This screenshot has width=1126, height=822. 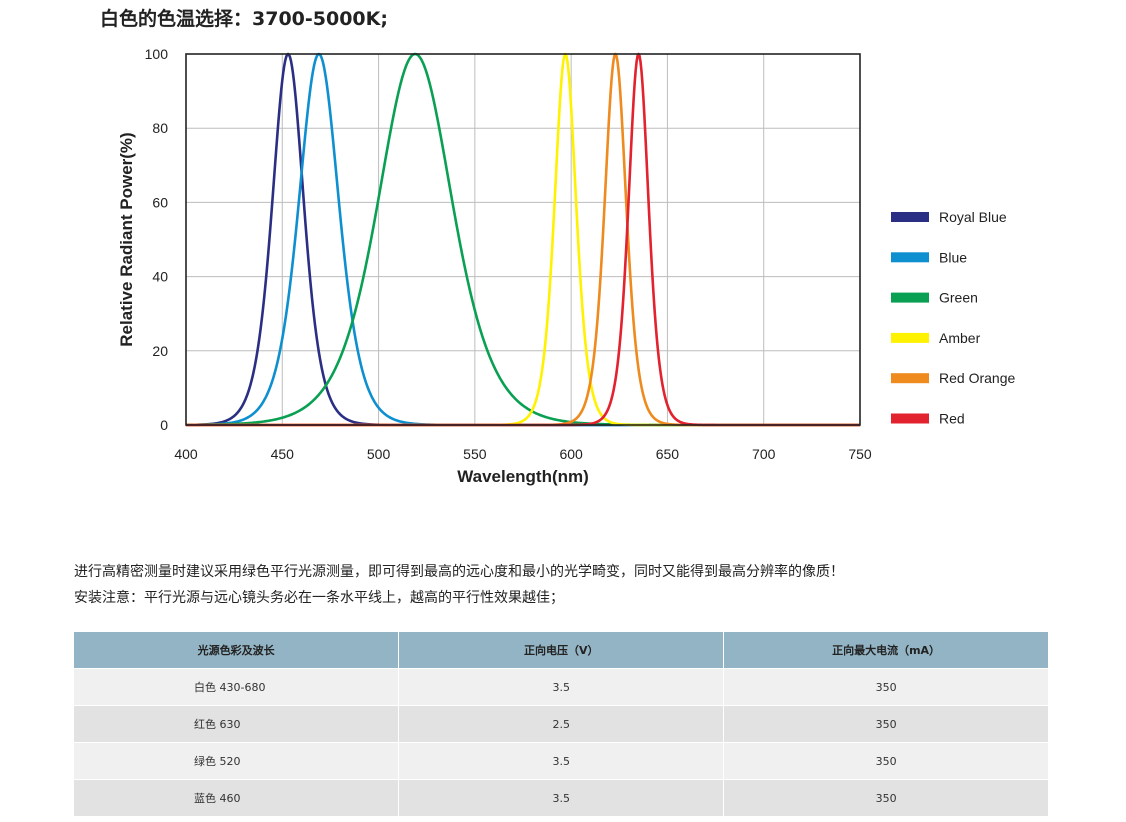 What do you see at coordinates (160, 202) in the screenshot?
I see `y-tick-label: 60` at bounding box center [160, 202].